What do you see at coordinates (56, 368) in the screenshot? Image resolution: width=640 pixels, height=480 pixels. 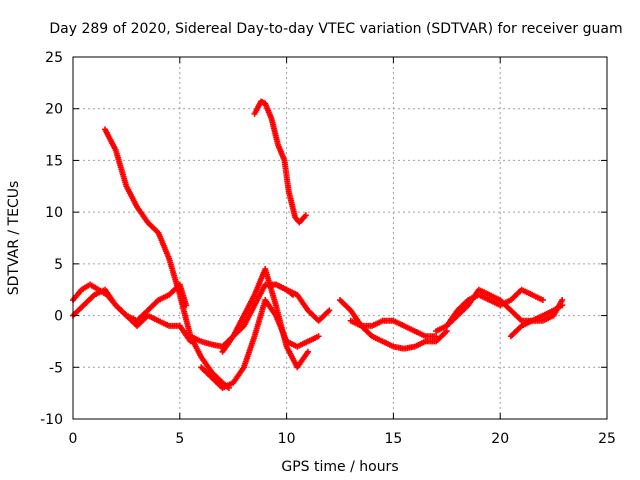 I see `y-tick-label: -5` at bounding box center [56, 368].